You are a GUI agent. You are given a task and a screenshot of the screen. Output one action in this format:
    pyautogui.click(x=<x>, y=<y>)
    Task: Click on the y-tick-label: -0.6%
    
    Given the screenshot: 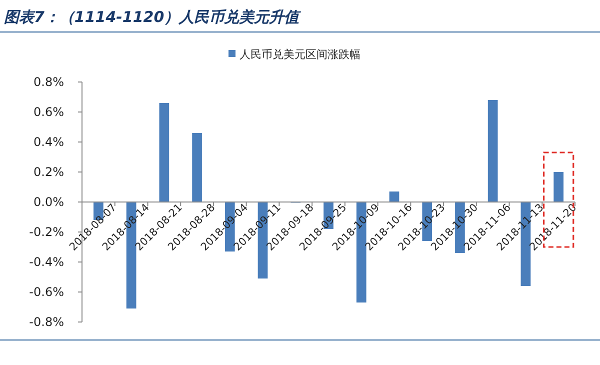 What is the action you would take?
    pyautogui.click(x=46, y=292)
    